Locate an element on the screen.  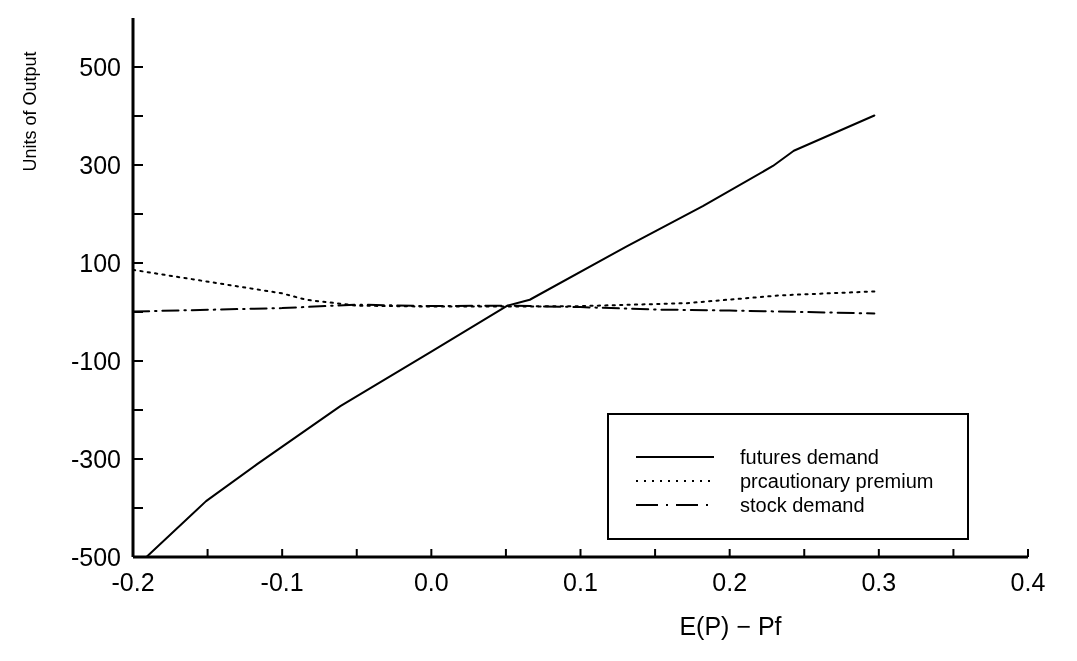
legend-label: prcautionary premium is located at coordinates (837, 481).